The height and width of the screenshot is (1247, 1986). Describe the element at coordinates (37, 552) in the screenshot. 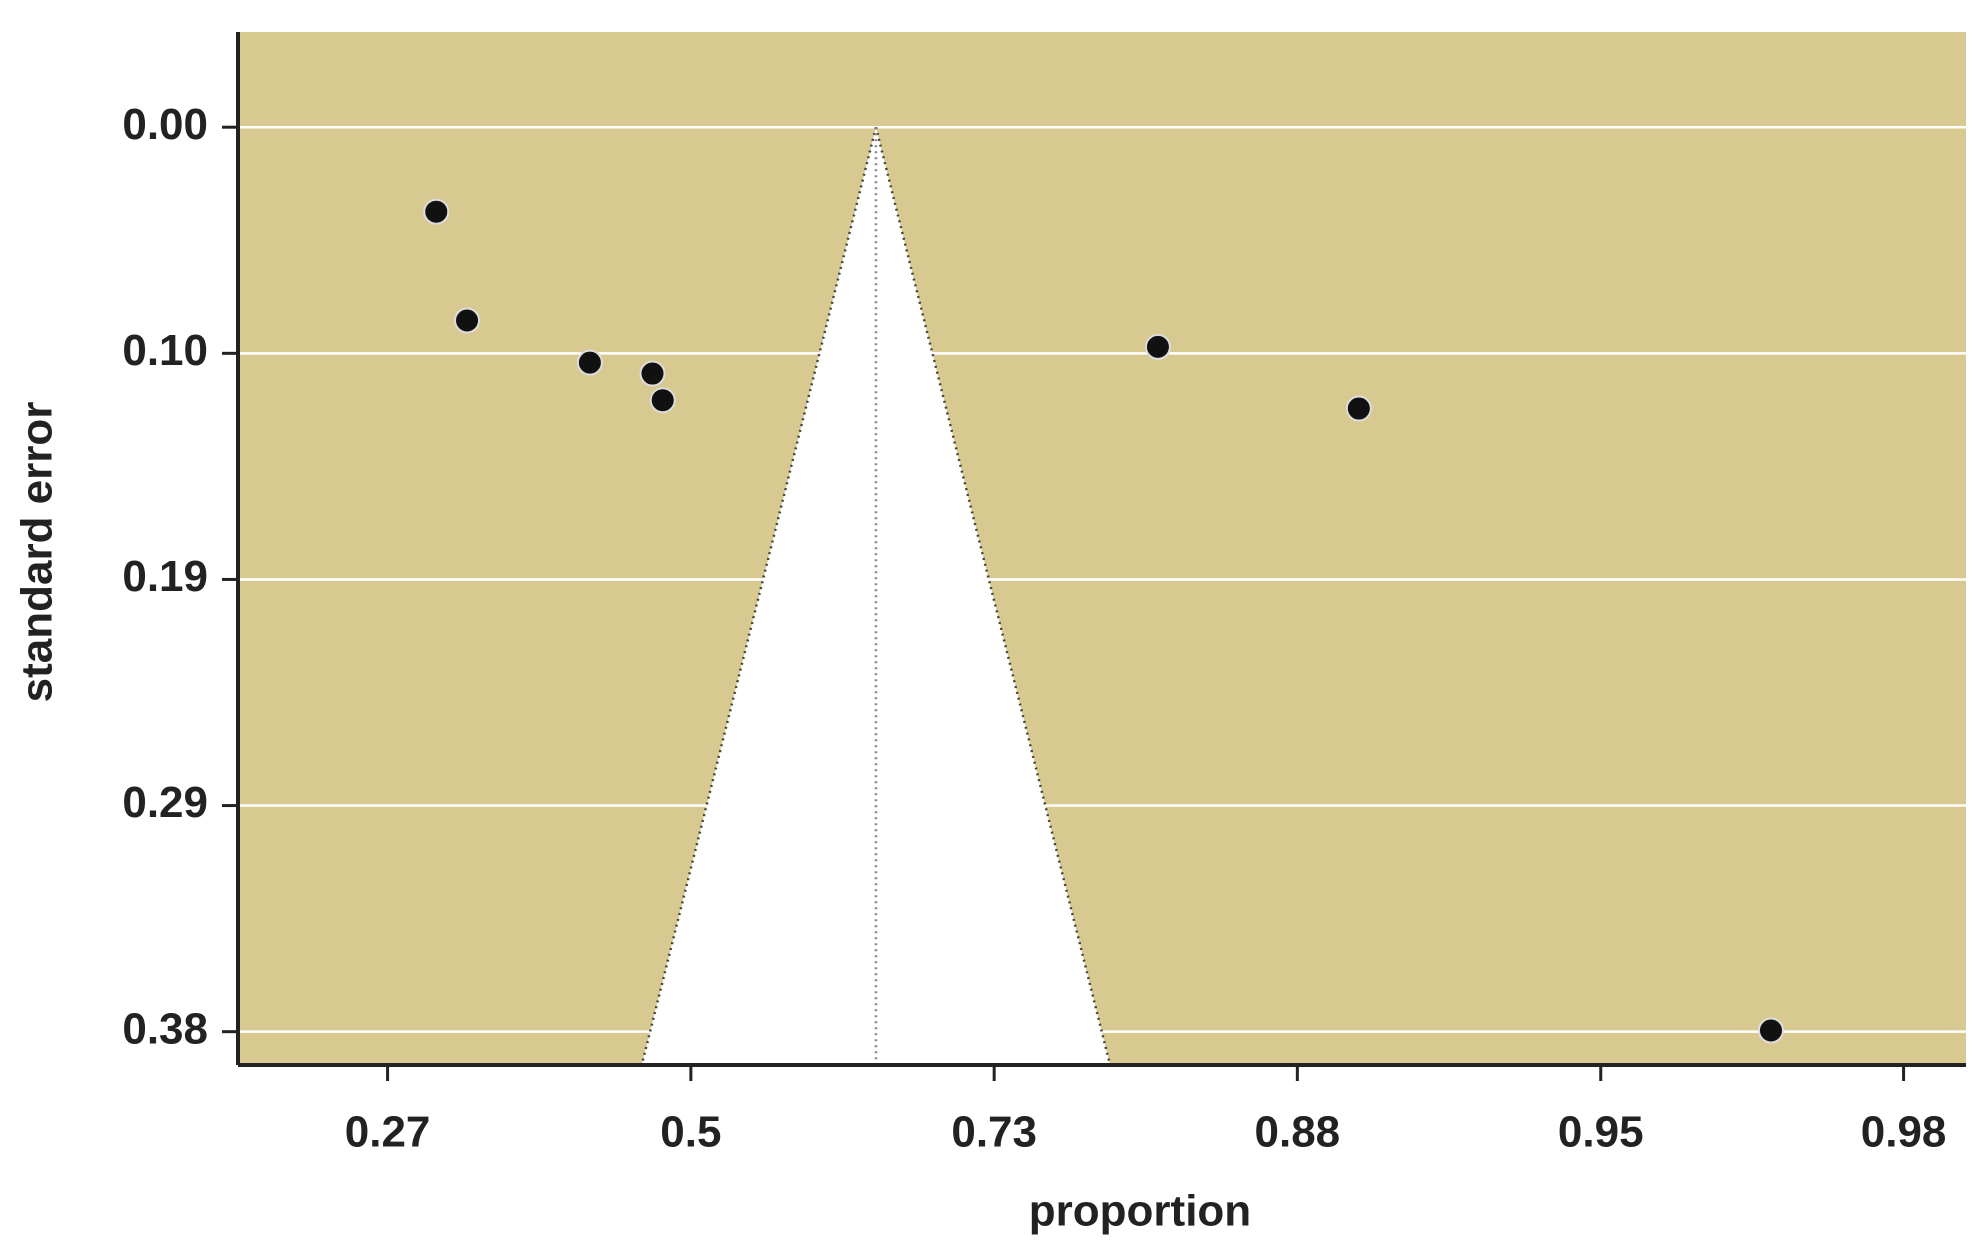

I see `y-axis-title: standard error` at that location.